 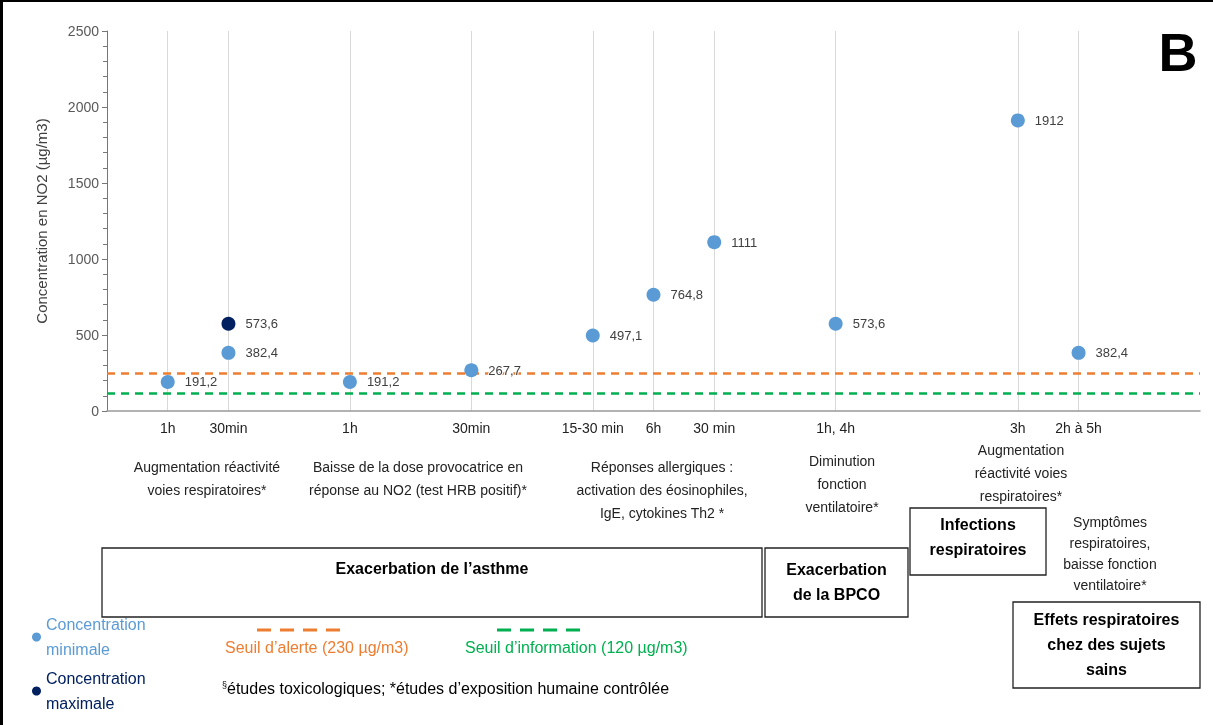 What do you see at coordinates (744, 242) in the screenshot?
I see `data-label: 1111` at bounding box center [744, 242].